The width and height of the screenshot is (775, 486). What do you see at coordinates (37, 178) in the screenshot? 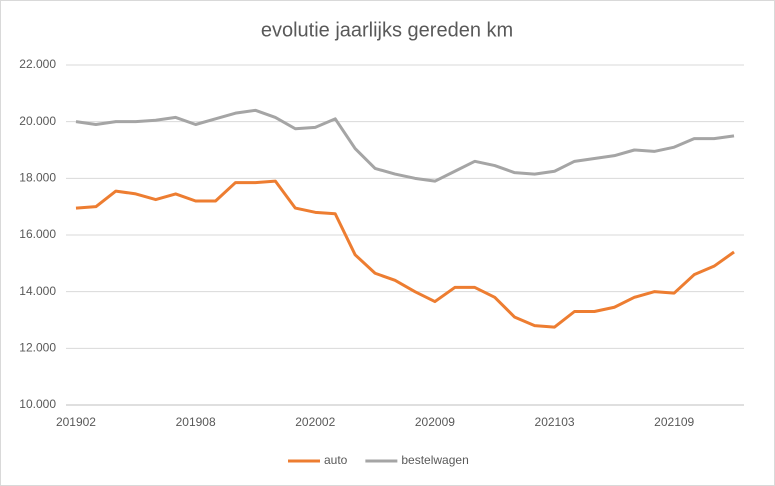
I see `y-tick-label: 18.000` at bounding box center [37, 178].